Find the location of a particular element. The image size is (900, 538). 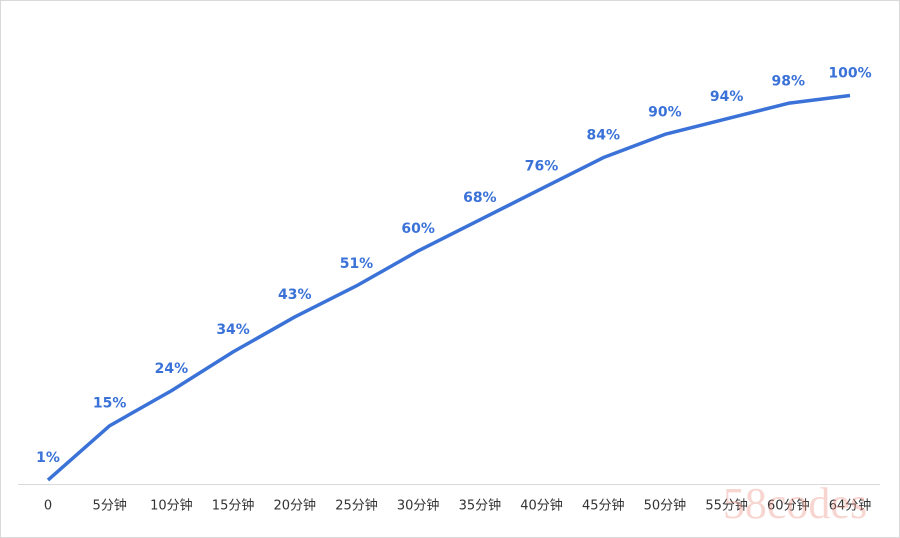

value-label: 100% is located at coordinates (849, 74).